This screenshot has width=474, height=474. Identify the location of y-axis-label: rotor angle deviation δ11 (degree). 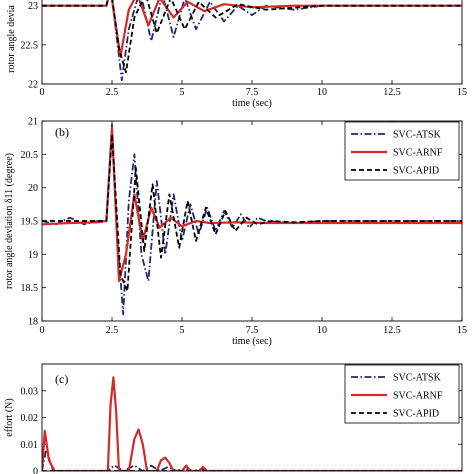
(9, 221).